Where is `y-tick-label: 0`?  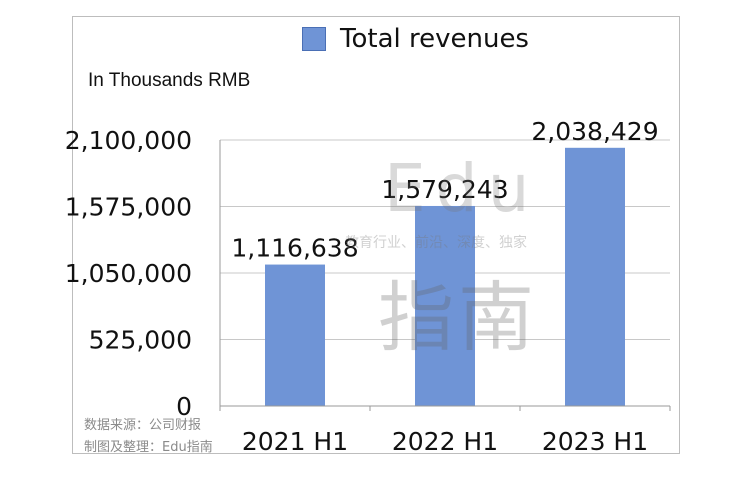 y-tick-label: 0 is located at coordinates (184, 406).